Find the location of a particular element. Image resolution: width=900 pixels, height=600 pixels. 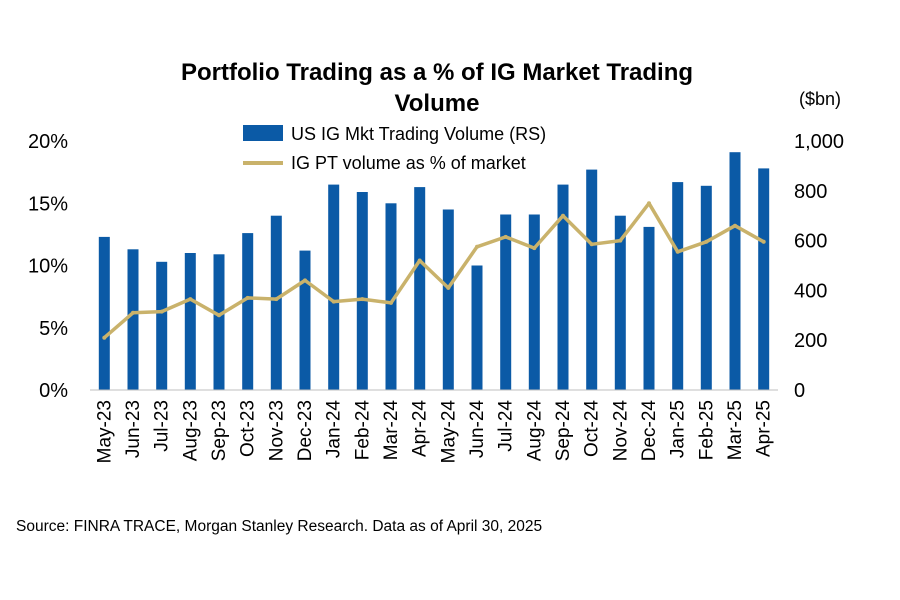

x-tick-label: Apr-24 is located at coordinates (420, 428).